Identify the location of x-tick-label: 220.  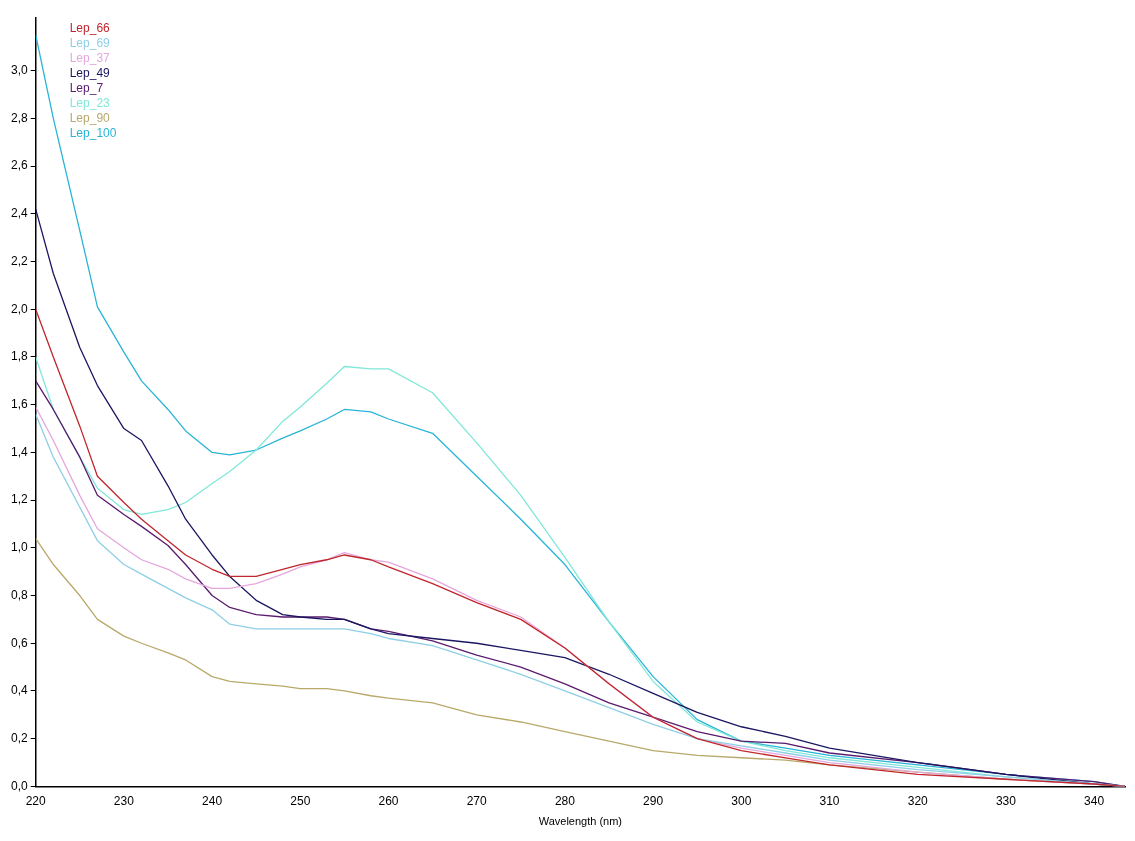
(36, 800).